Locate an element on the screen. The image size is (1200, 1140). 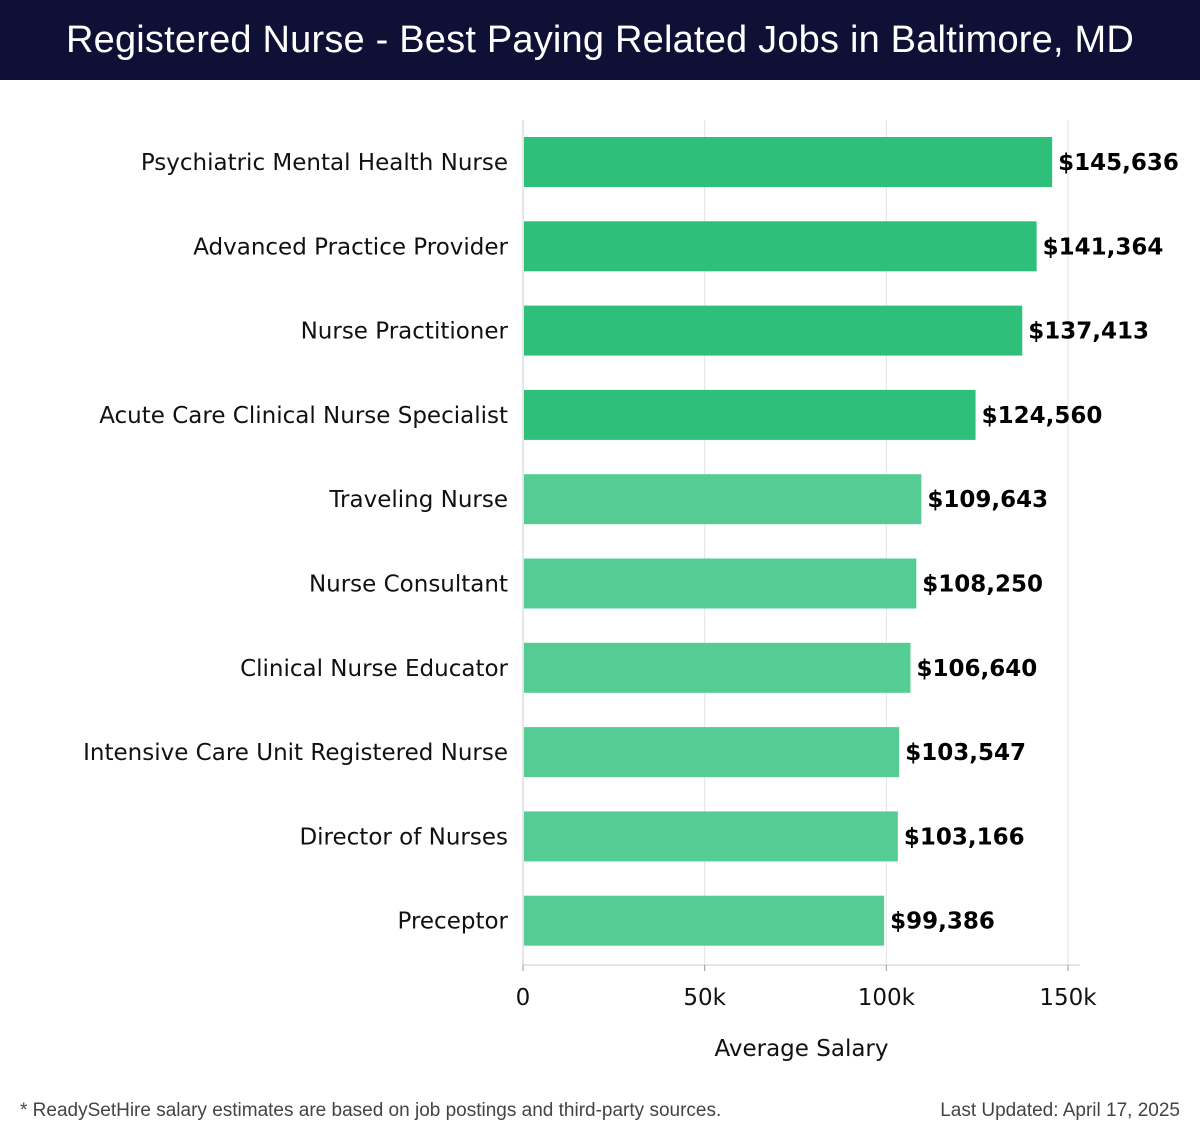
category-label: Director of Nurses is located at coordinates (403, 837).